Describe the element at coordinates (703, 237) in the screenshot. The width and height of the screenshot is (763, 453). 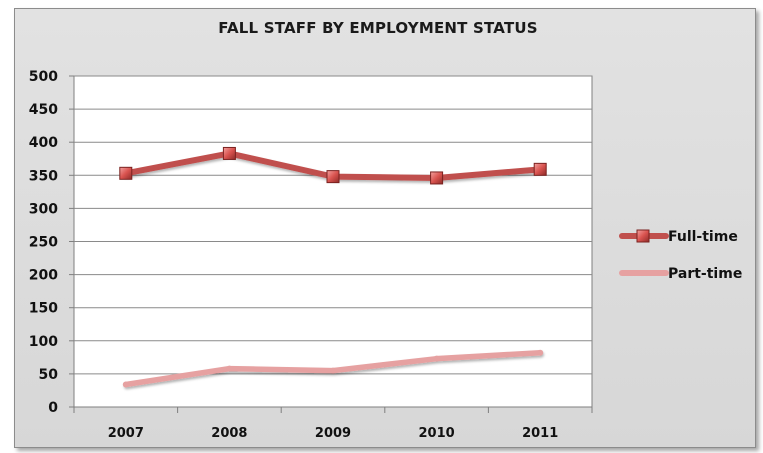
I see `legend-label-full-time: Full-time` at that location.